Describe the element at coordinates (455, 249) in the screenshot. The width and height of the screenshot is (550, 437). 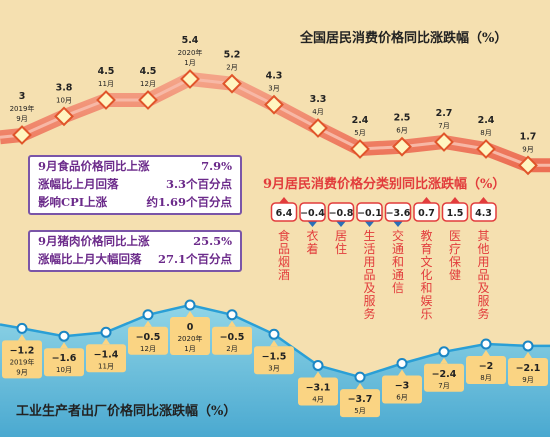
I see `category-name-char: 疗` at that location.